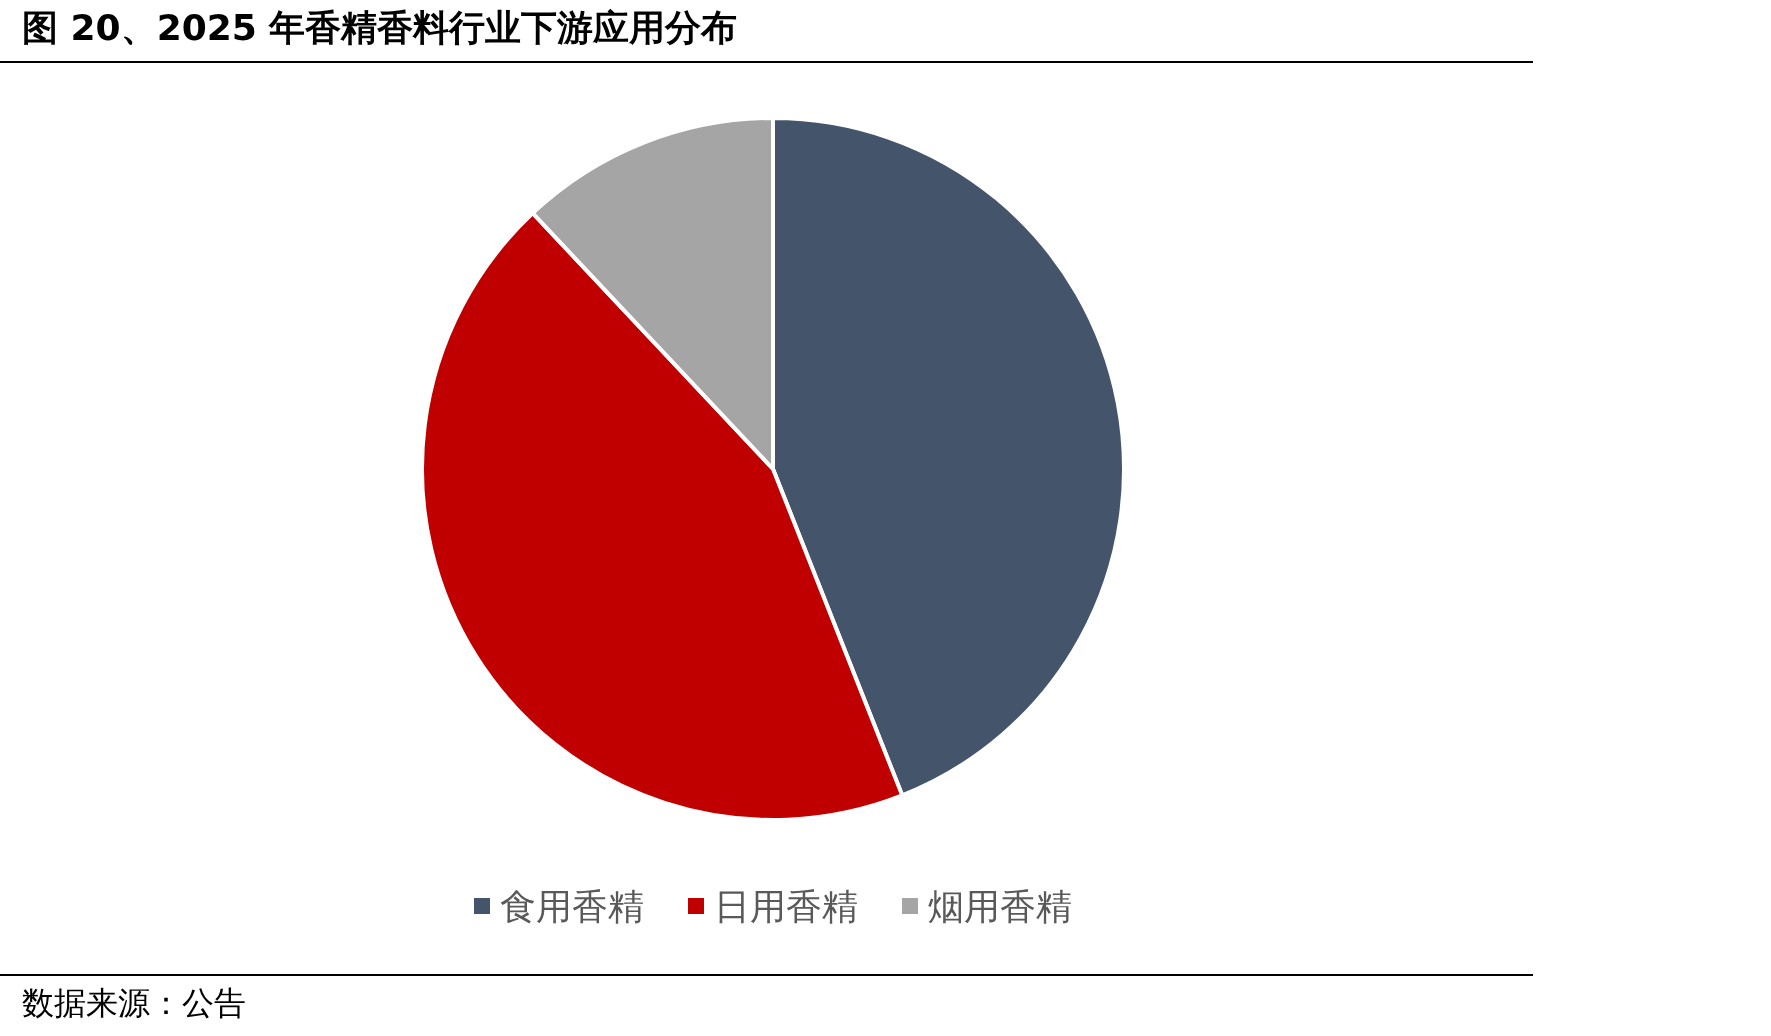 This screenshot has width=1771, height=1036. What do you see at coordinates (572, 906) in the screenshot?
I see `legend-label: 食用香精` at bounding box center [572, 906].